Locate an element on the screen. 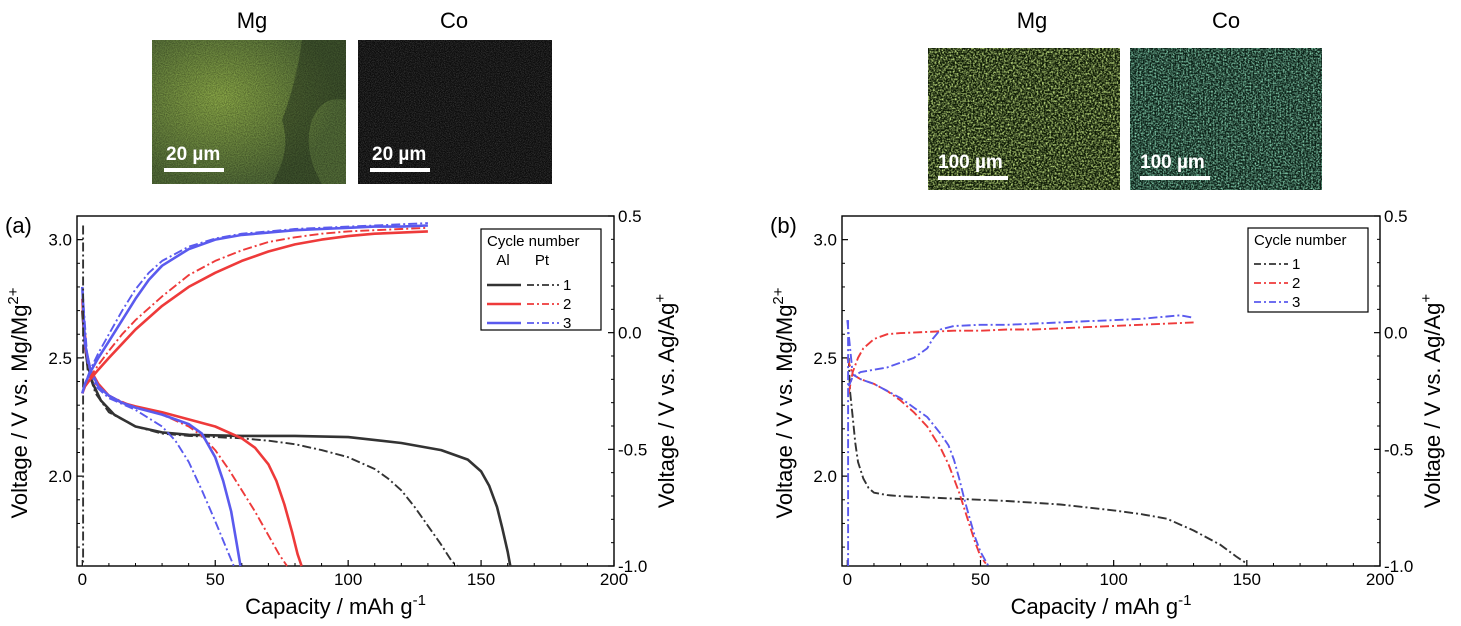 This screenshot has height=626, width=1461. map-label-co-left: Co is located at coordinates (454, 20).